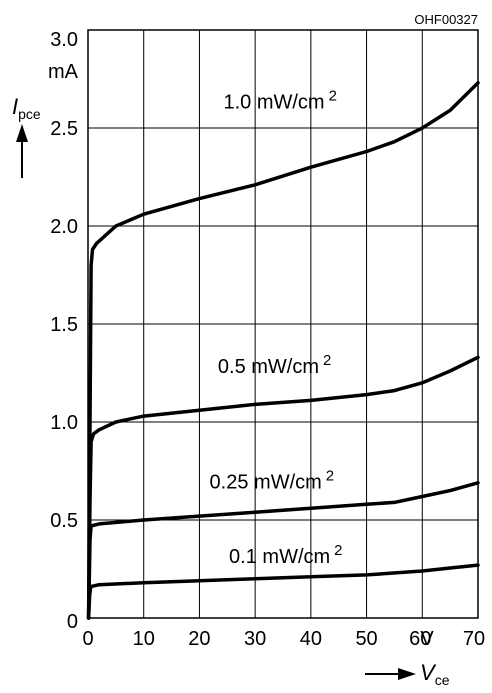 This screenshot has width=492, height=693. Describe the element at coordinates (283, 639) in the screenshot. I see `x-tick-labels: 0 10 20 30 40 50 60 70` at that location.